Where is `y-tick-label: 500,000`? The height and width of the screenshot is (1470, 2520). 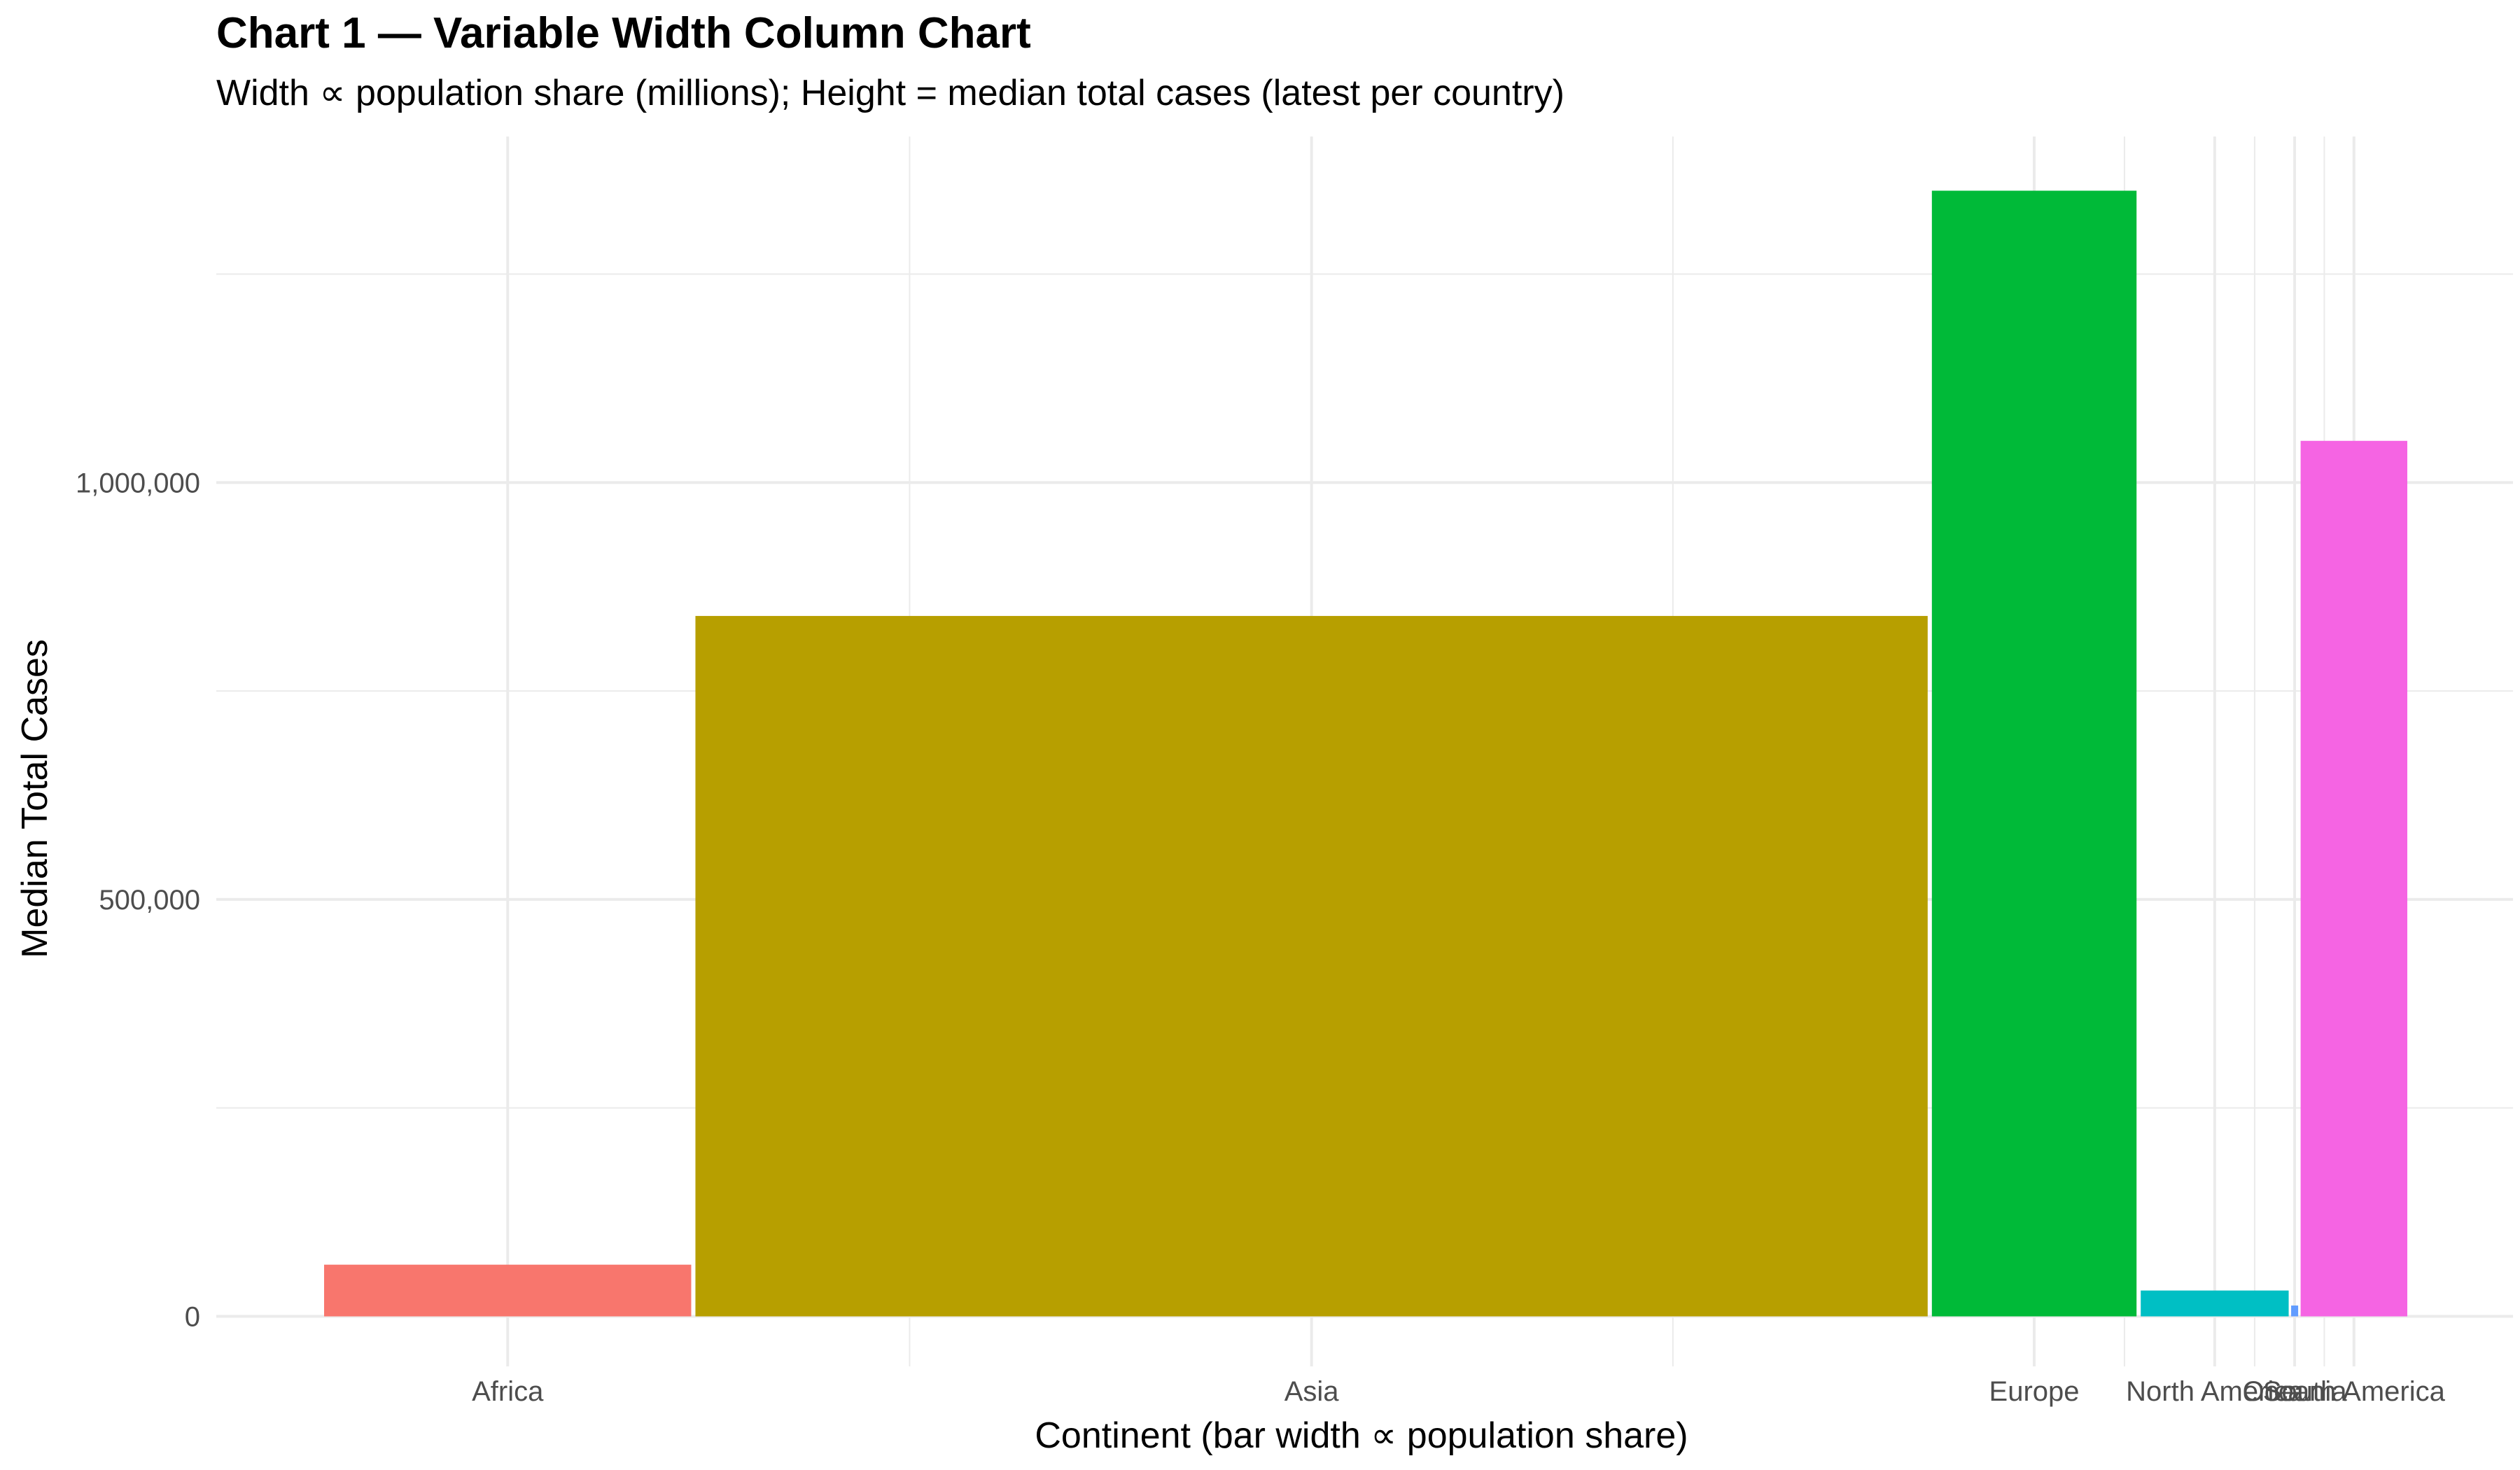 y-tick-label: 500,000 is located at coordinates (149, 900).